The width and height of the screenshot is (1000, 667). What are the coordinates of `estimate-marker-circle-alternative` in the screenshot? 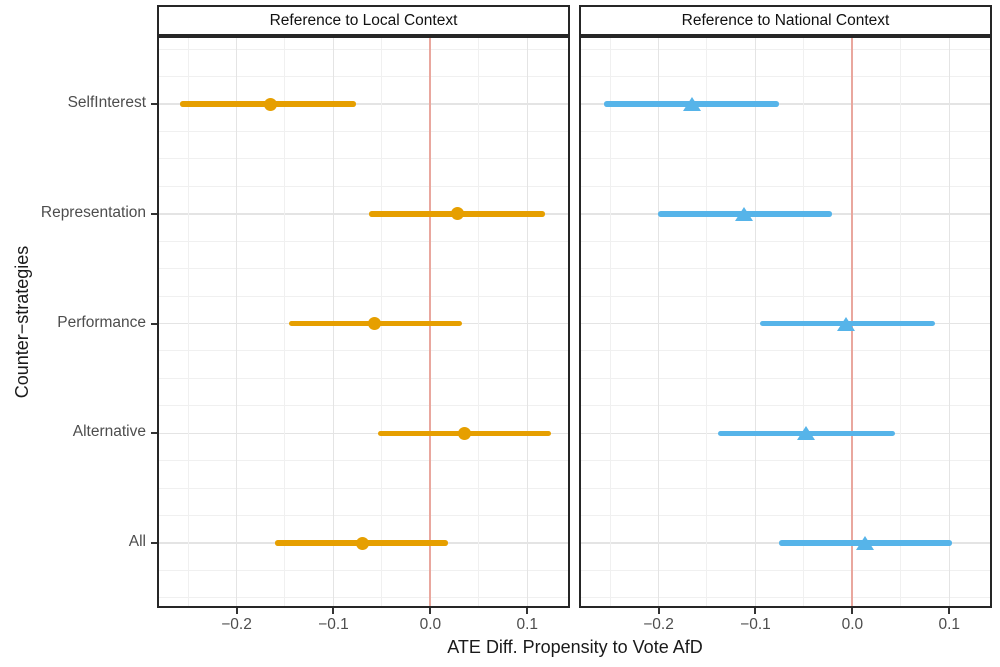 It's located at (464, 433).